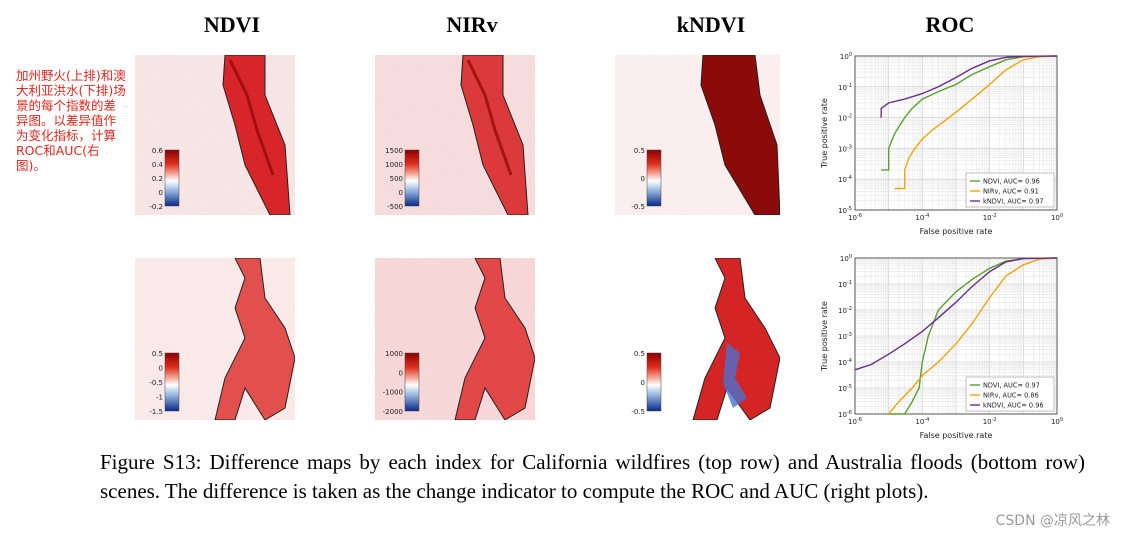 This screenshot has height=539, width=1126. What do you see at coordinates (711, 24) in the screenshot?
I see `column-title-kndvi: kNDVI` at bounding box center [711, 24].